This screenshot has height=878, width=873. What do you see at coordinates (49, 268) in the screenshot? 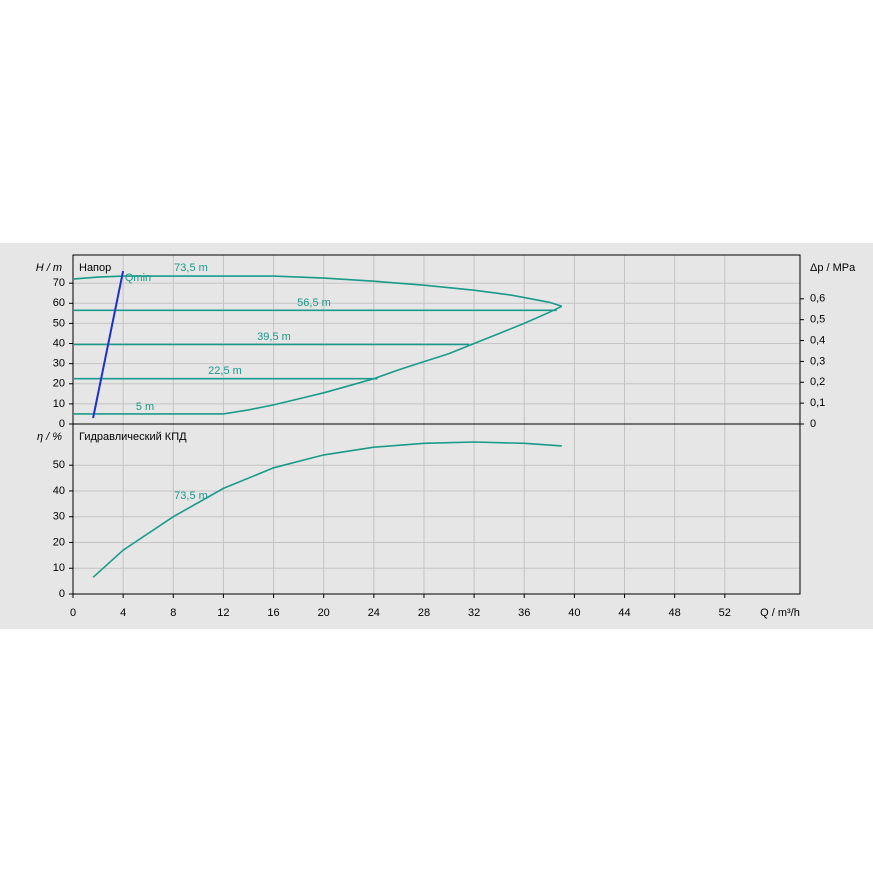
I see `y-axis-label: H / m` at bounding box center [49, 268].